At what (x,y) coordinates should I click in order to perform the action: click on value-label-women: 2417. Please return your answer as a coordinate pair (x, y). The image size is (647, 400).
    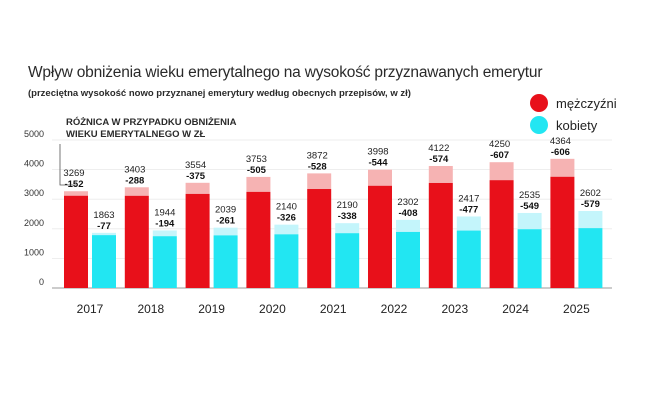
    Looking at the image, I should click on (468, 198).